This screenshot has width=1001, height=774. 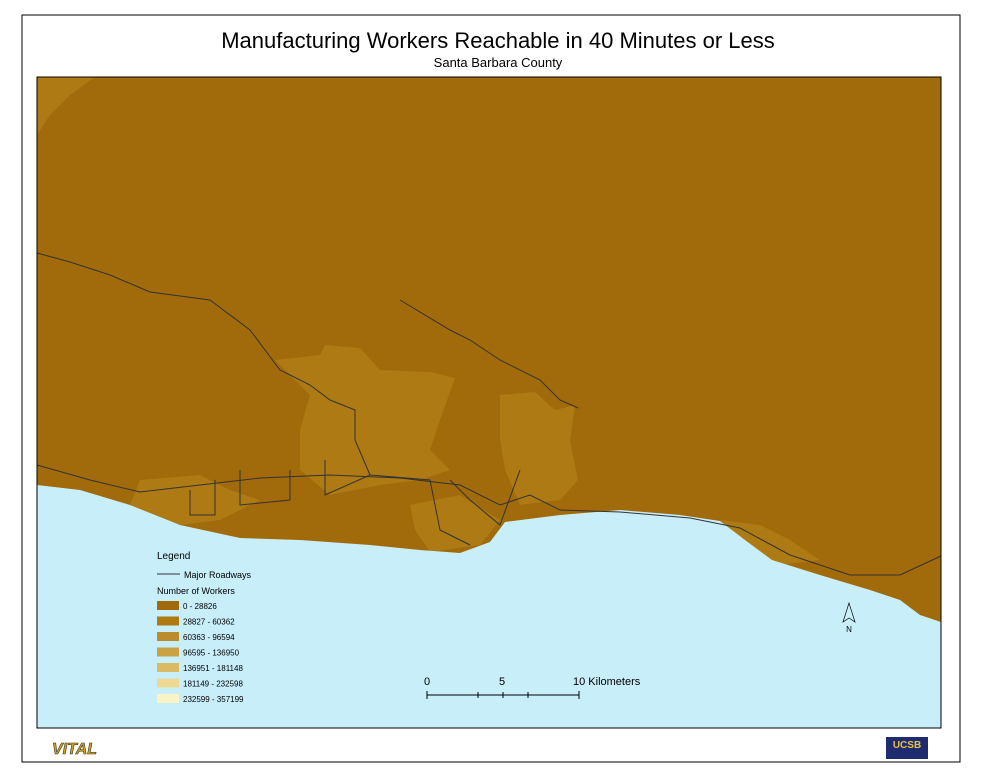 I want to click on north-arrow: N, so click(x=849, y=617).